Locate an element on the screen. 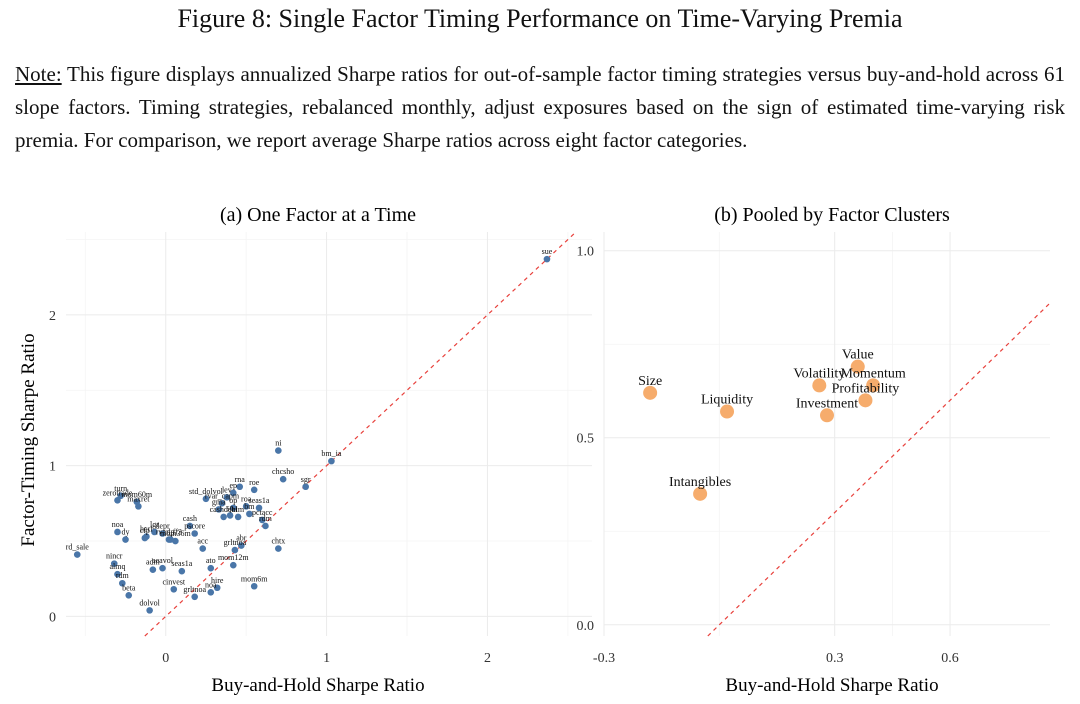 The image size is (1080, 704). panel-a-ylabel: Factor-Timing Sharpe Ratio is located at coordinates (28, 439).